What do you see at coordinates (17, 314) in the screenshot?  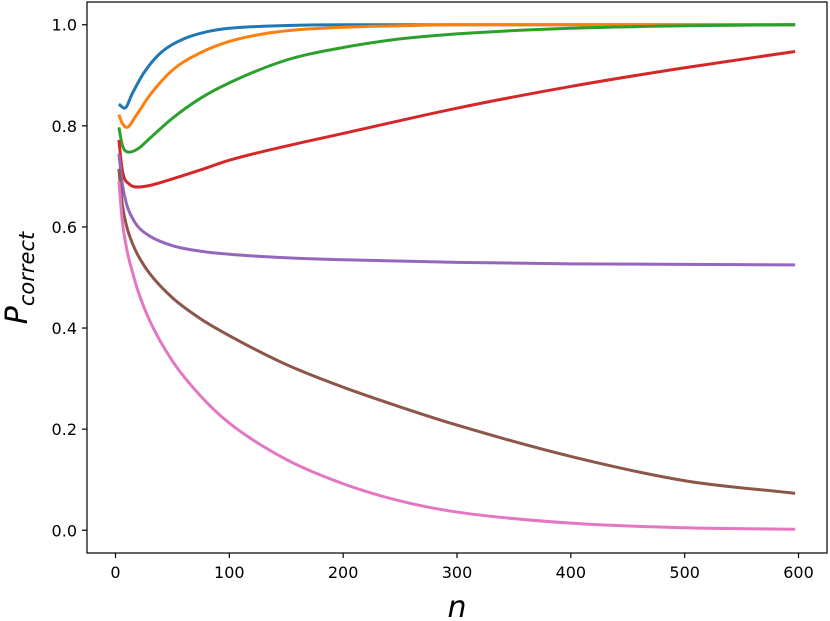 I see `y-axis-label-main: P` at bounding box center [17, 314].